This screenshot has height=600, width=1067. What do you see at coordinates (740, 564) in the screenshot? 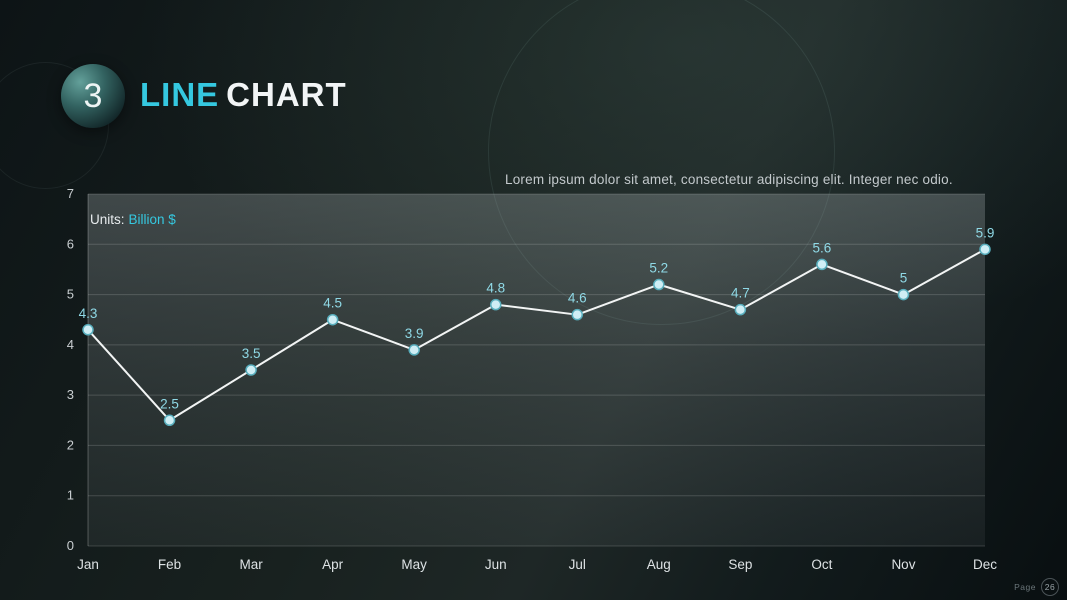
I see `x-axis-label: Sep` at bounding box center [740, 564].